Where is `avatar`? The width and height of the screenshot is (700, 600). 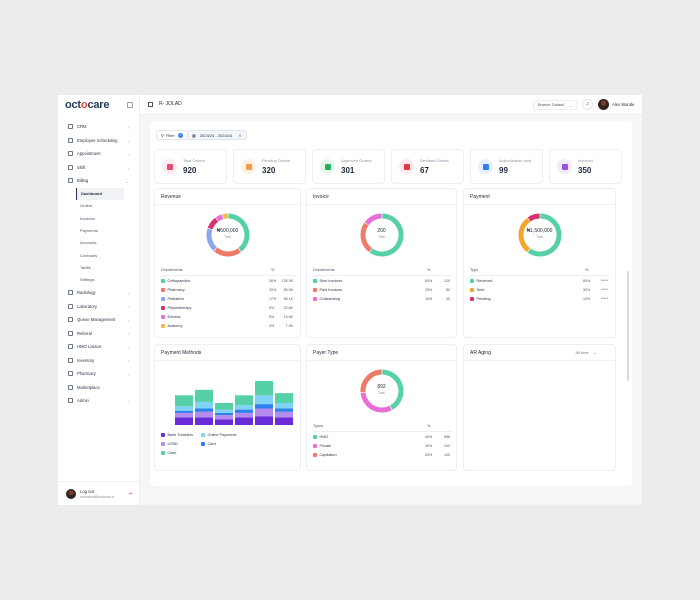 avatar is located at coordinates (603, 104).